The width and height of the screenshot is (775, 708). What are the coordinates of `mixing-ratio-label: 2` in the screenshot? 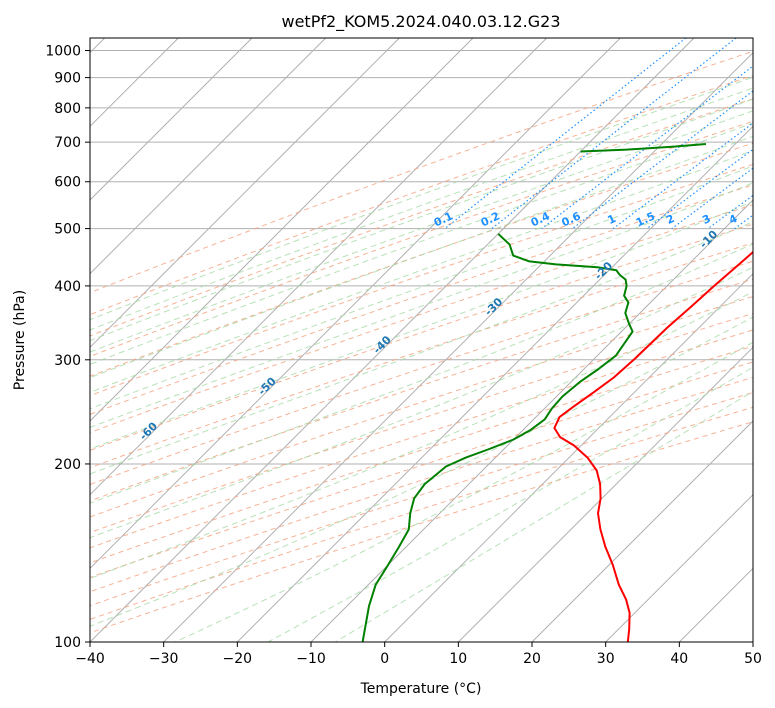 It's located at (670, 219).